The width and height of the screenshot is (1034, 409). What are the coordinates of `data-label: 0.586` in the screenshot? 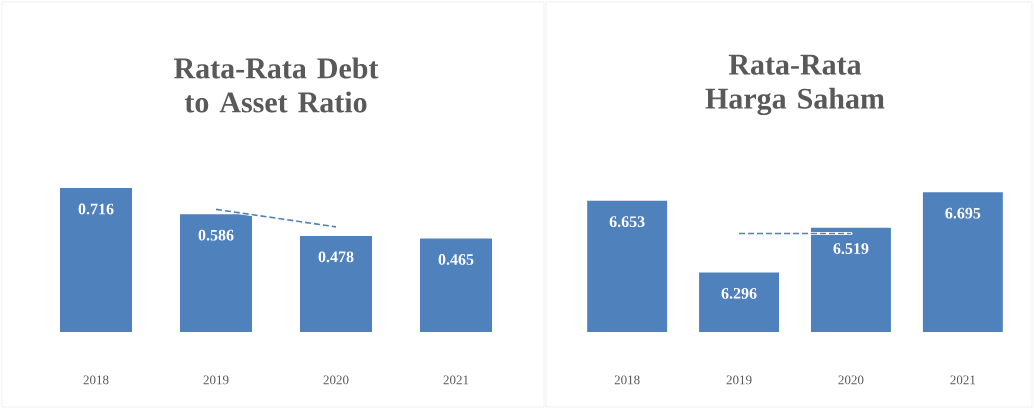 It's located at (216, 235).